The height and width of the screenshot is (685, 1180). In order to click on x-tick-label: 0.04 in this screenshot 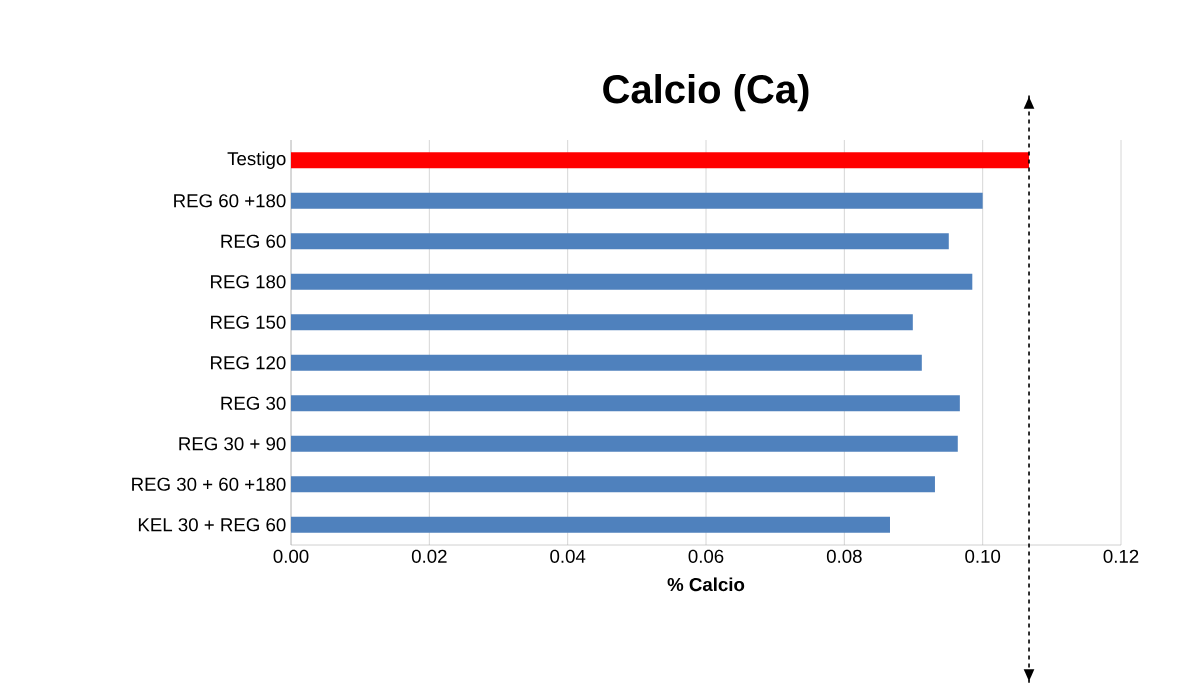, I will do `click(568, 556)`.